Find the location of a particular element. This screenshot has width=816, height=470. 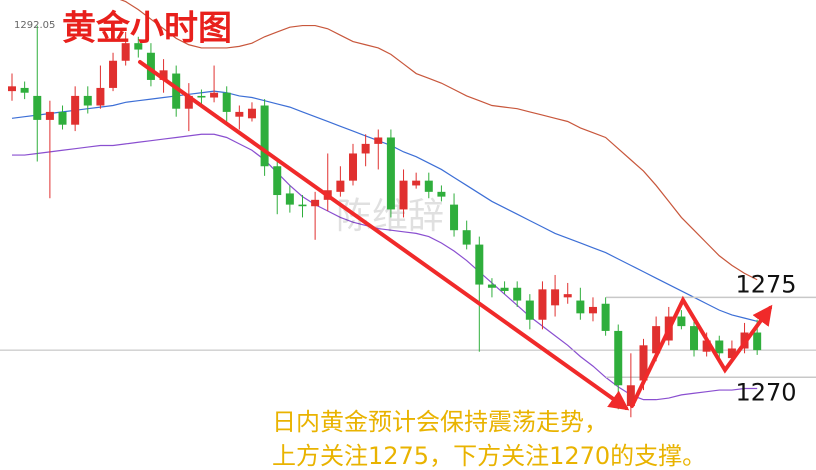

y-tick-label: 1292.05 is located at coordinates (34, 25).